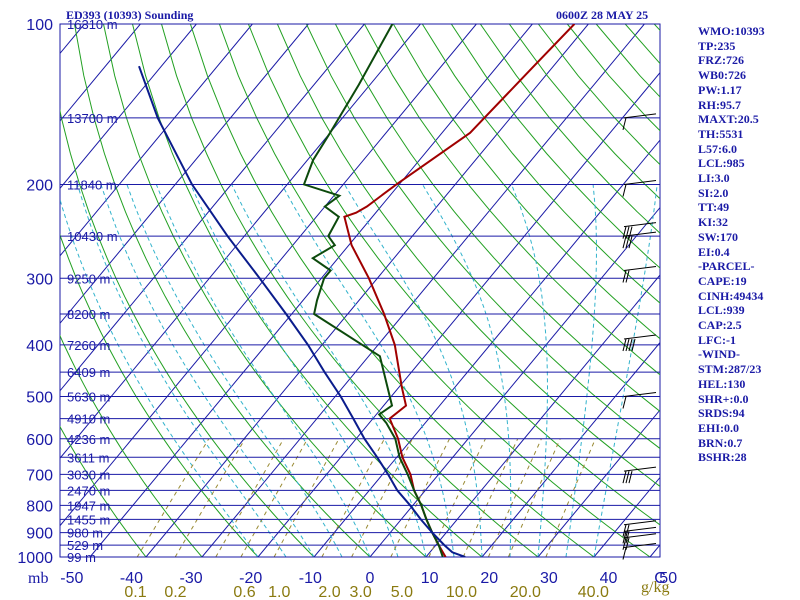 The image size is (800, 600). Describe the element at coordinates (85, 545) in the screenshot. I see `height-label: 529 m` at that location.